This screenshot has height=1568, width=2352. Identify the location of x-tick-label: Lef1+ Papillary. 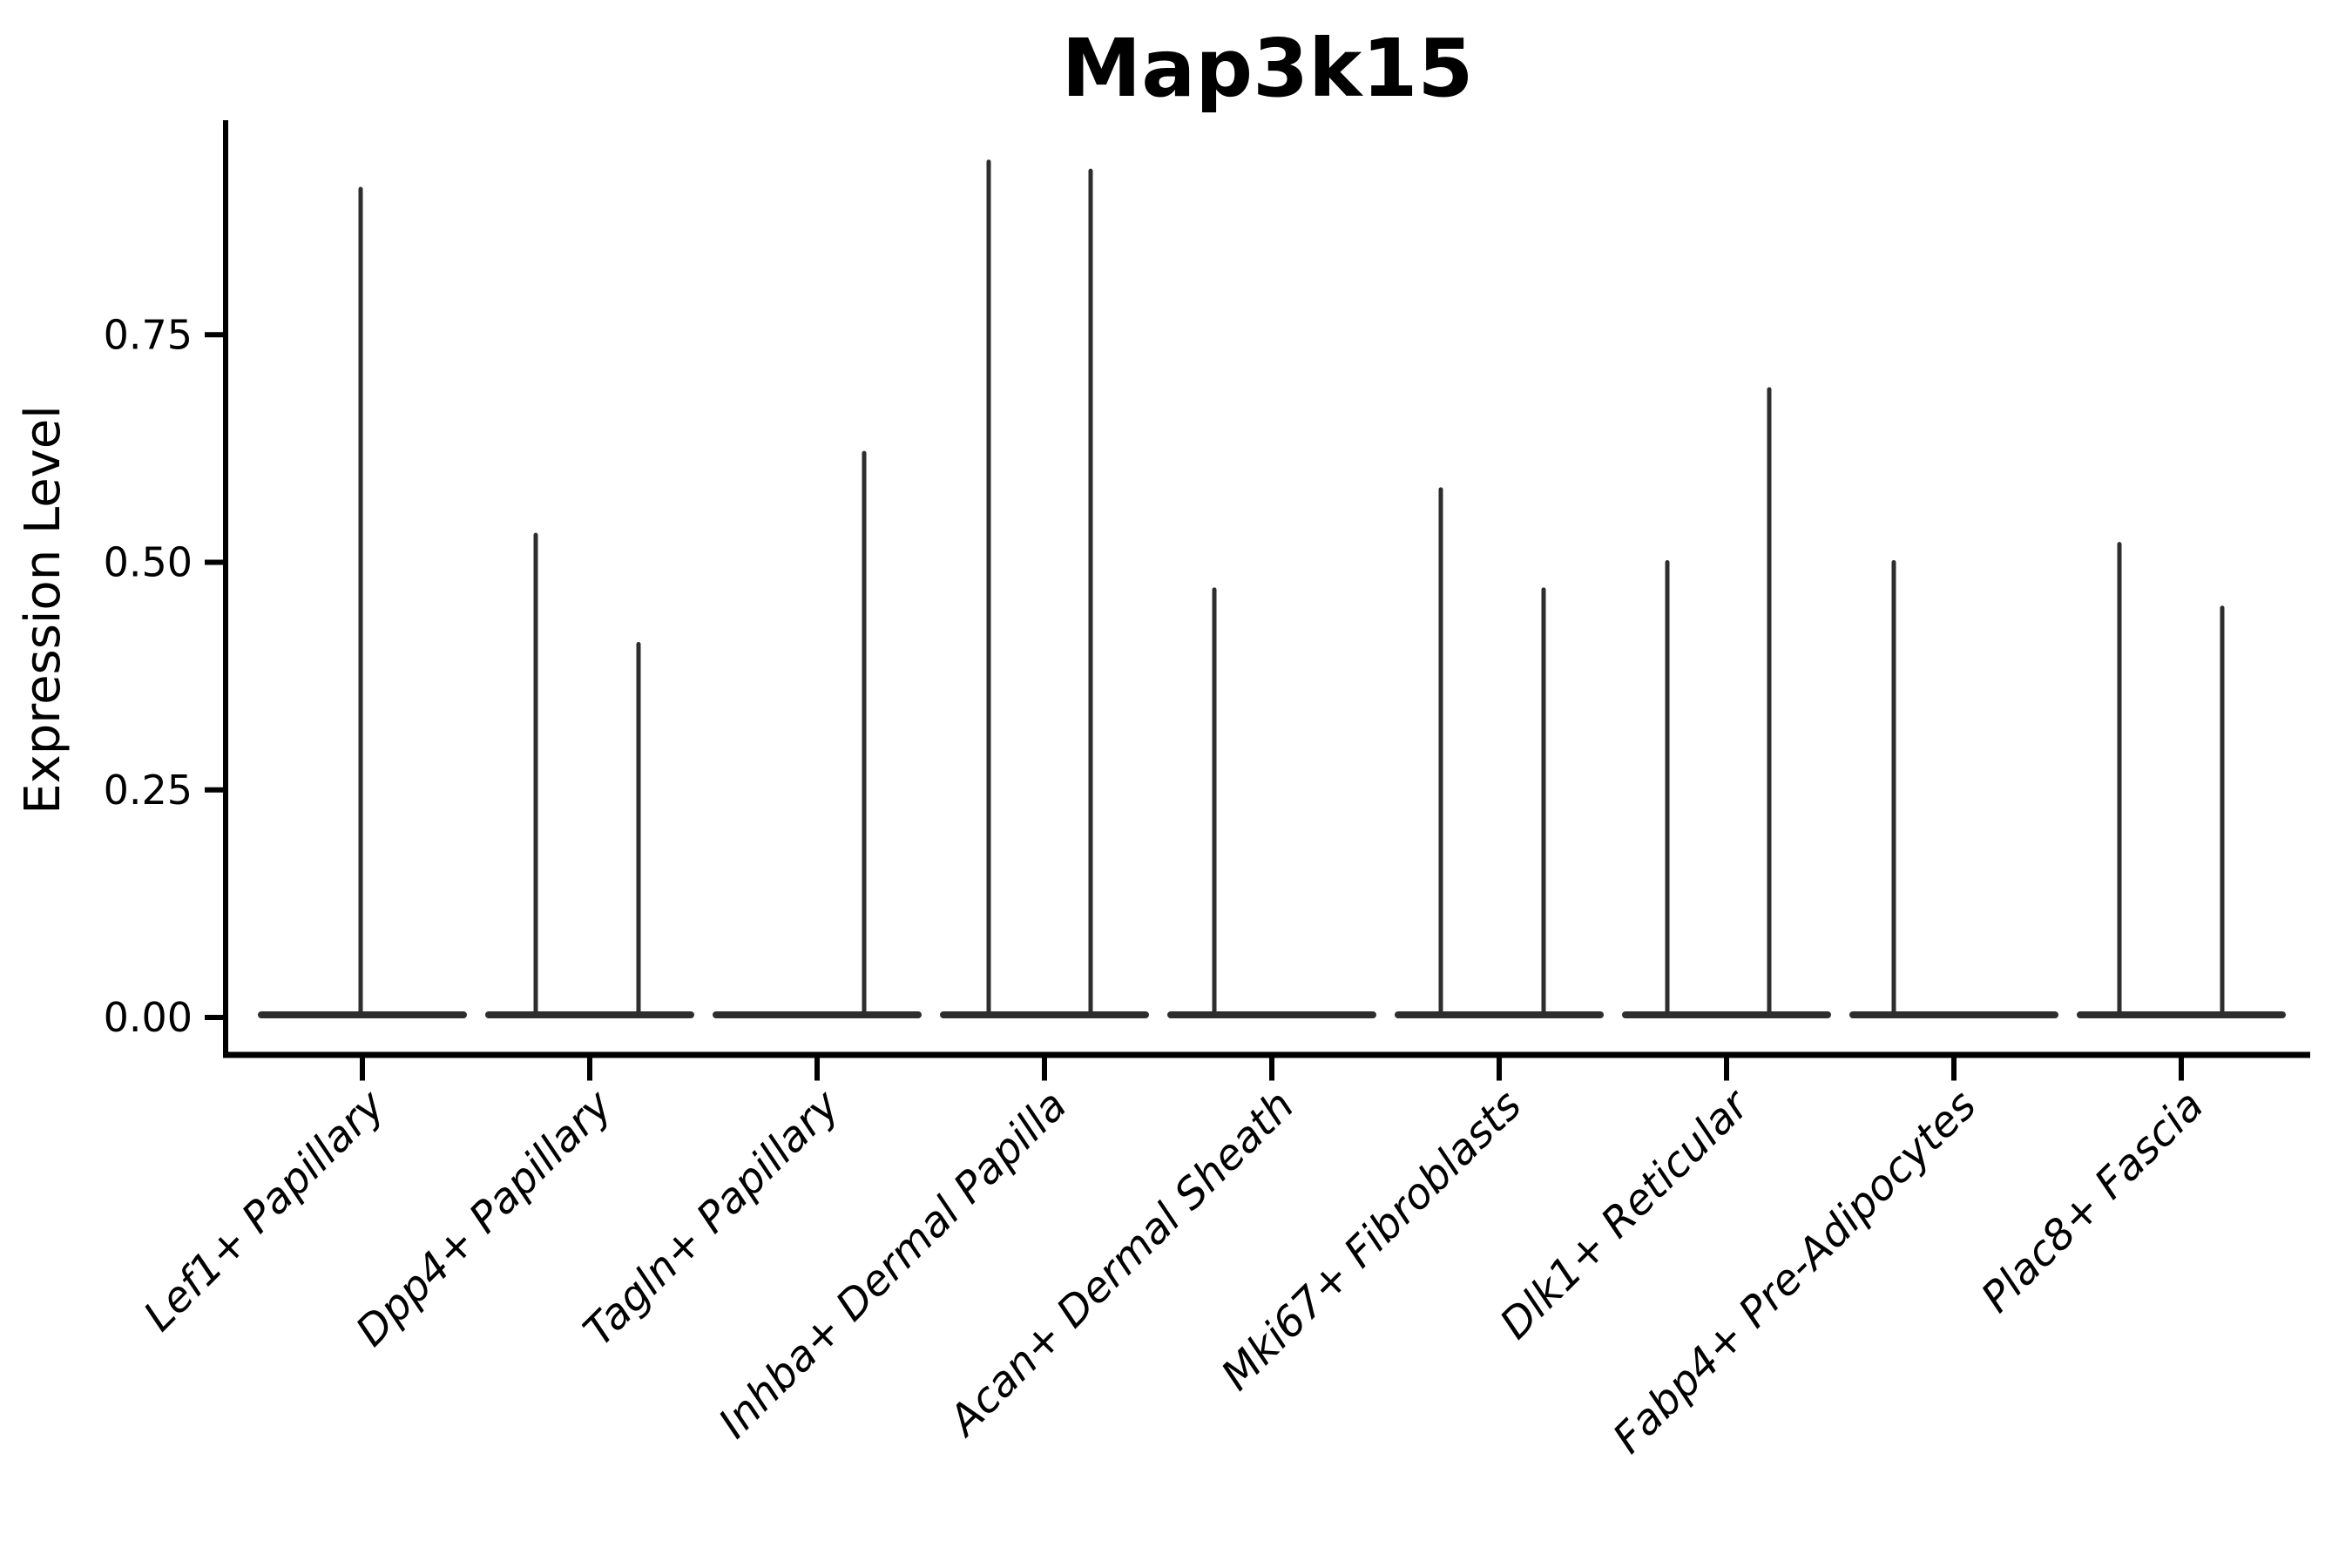
(265, 1211).